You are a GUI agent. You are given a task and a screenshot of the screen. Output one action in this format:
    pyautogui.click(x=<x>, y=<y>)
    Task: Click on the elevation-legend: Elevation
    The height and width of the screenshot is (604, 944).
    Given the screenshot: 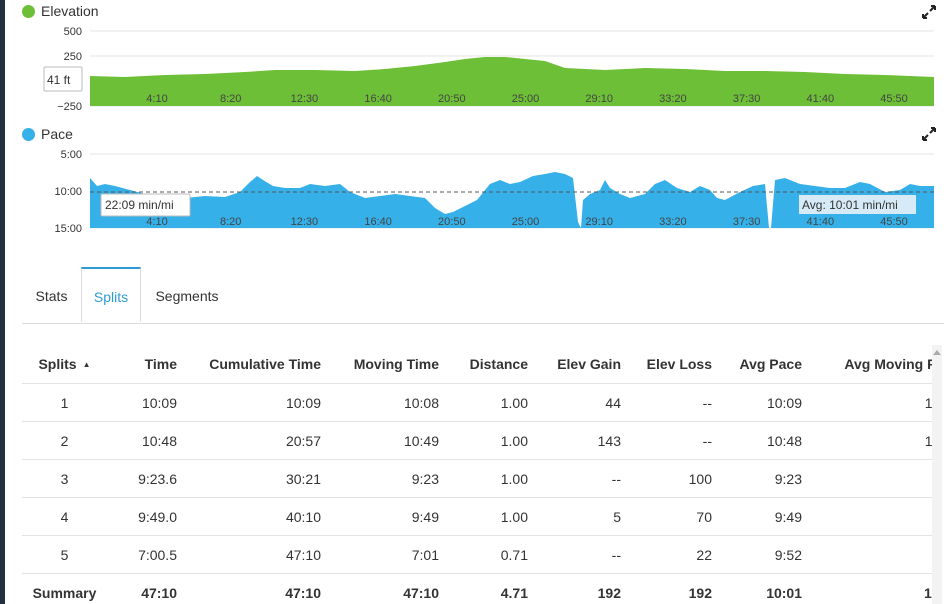 What is the action you would take?
    pyautogui.click(x=60, y=11)
    